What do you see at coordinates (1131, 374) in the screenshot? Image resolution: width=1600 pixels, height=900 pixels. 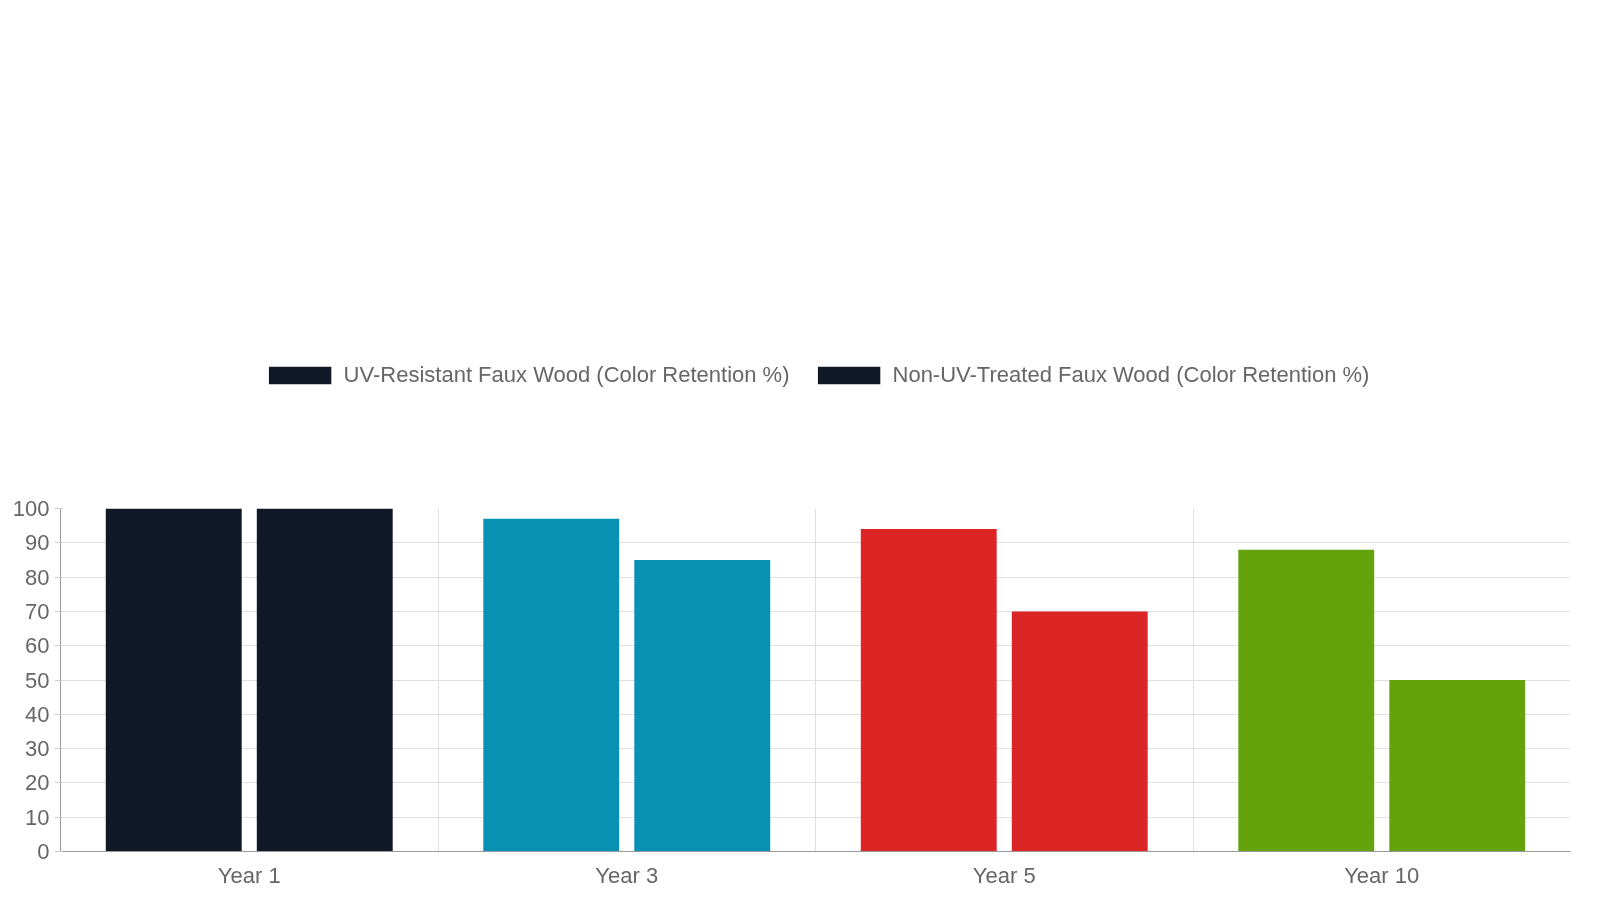 I see `legend-label: Non-UV-Treated Faux Wood (Color Retention %)` at bounding box center [1131, 374].